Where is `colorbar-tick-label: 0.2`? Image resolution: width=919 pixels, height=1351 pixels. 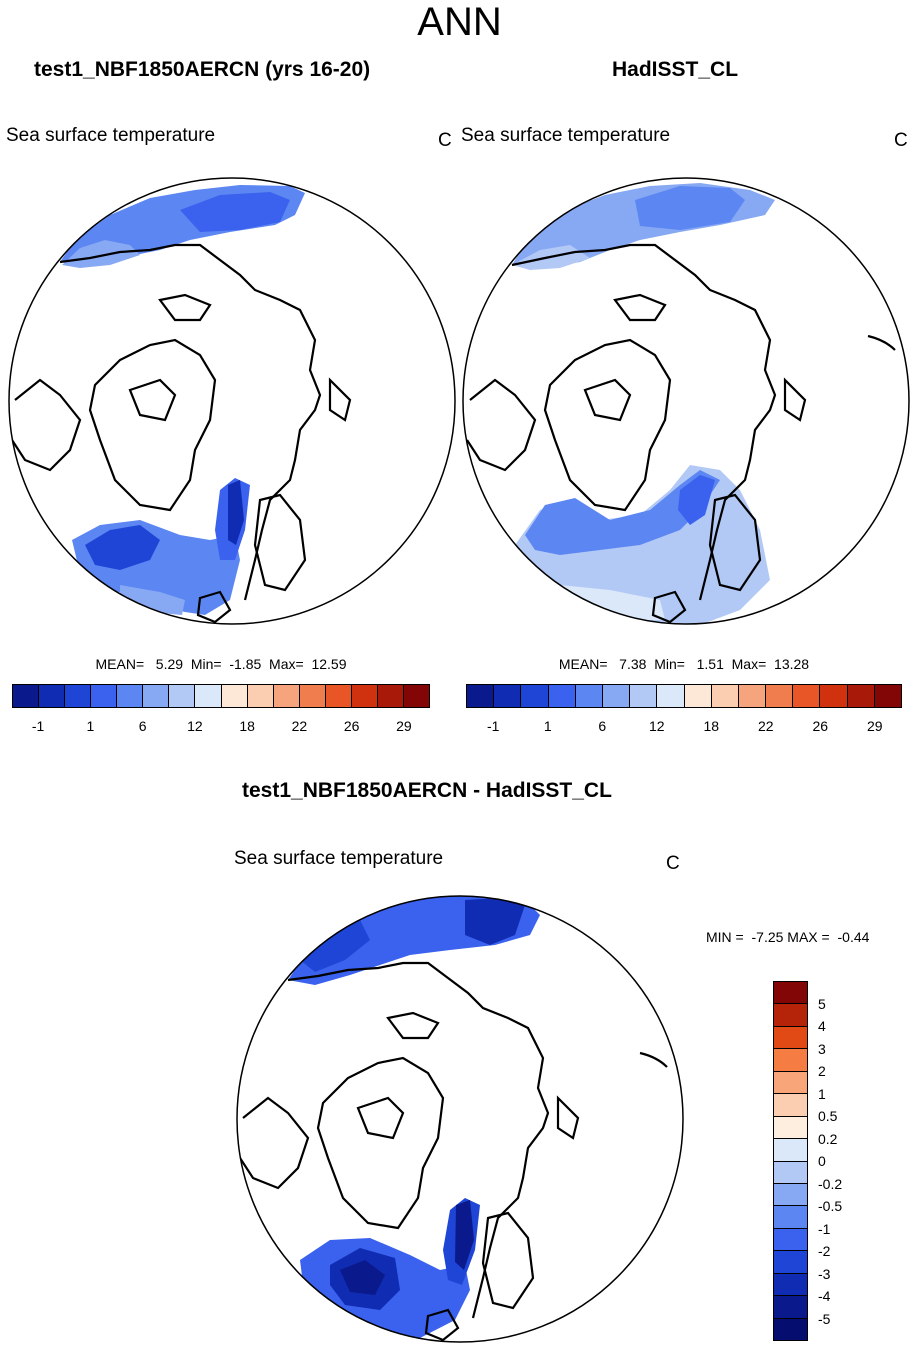
colorbar-tick-label: 0.2 is located at coordinates (828, 1138).